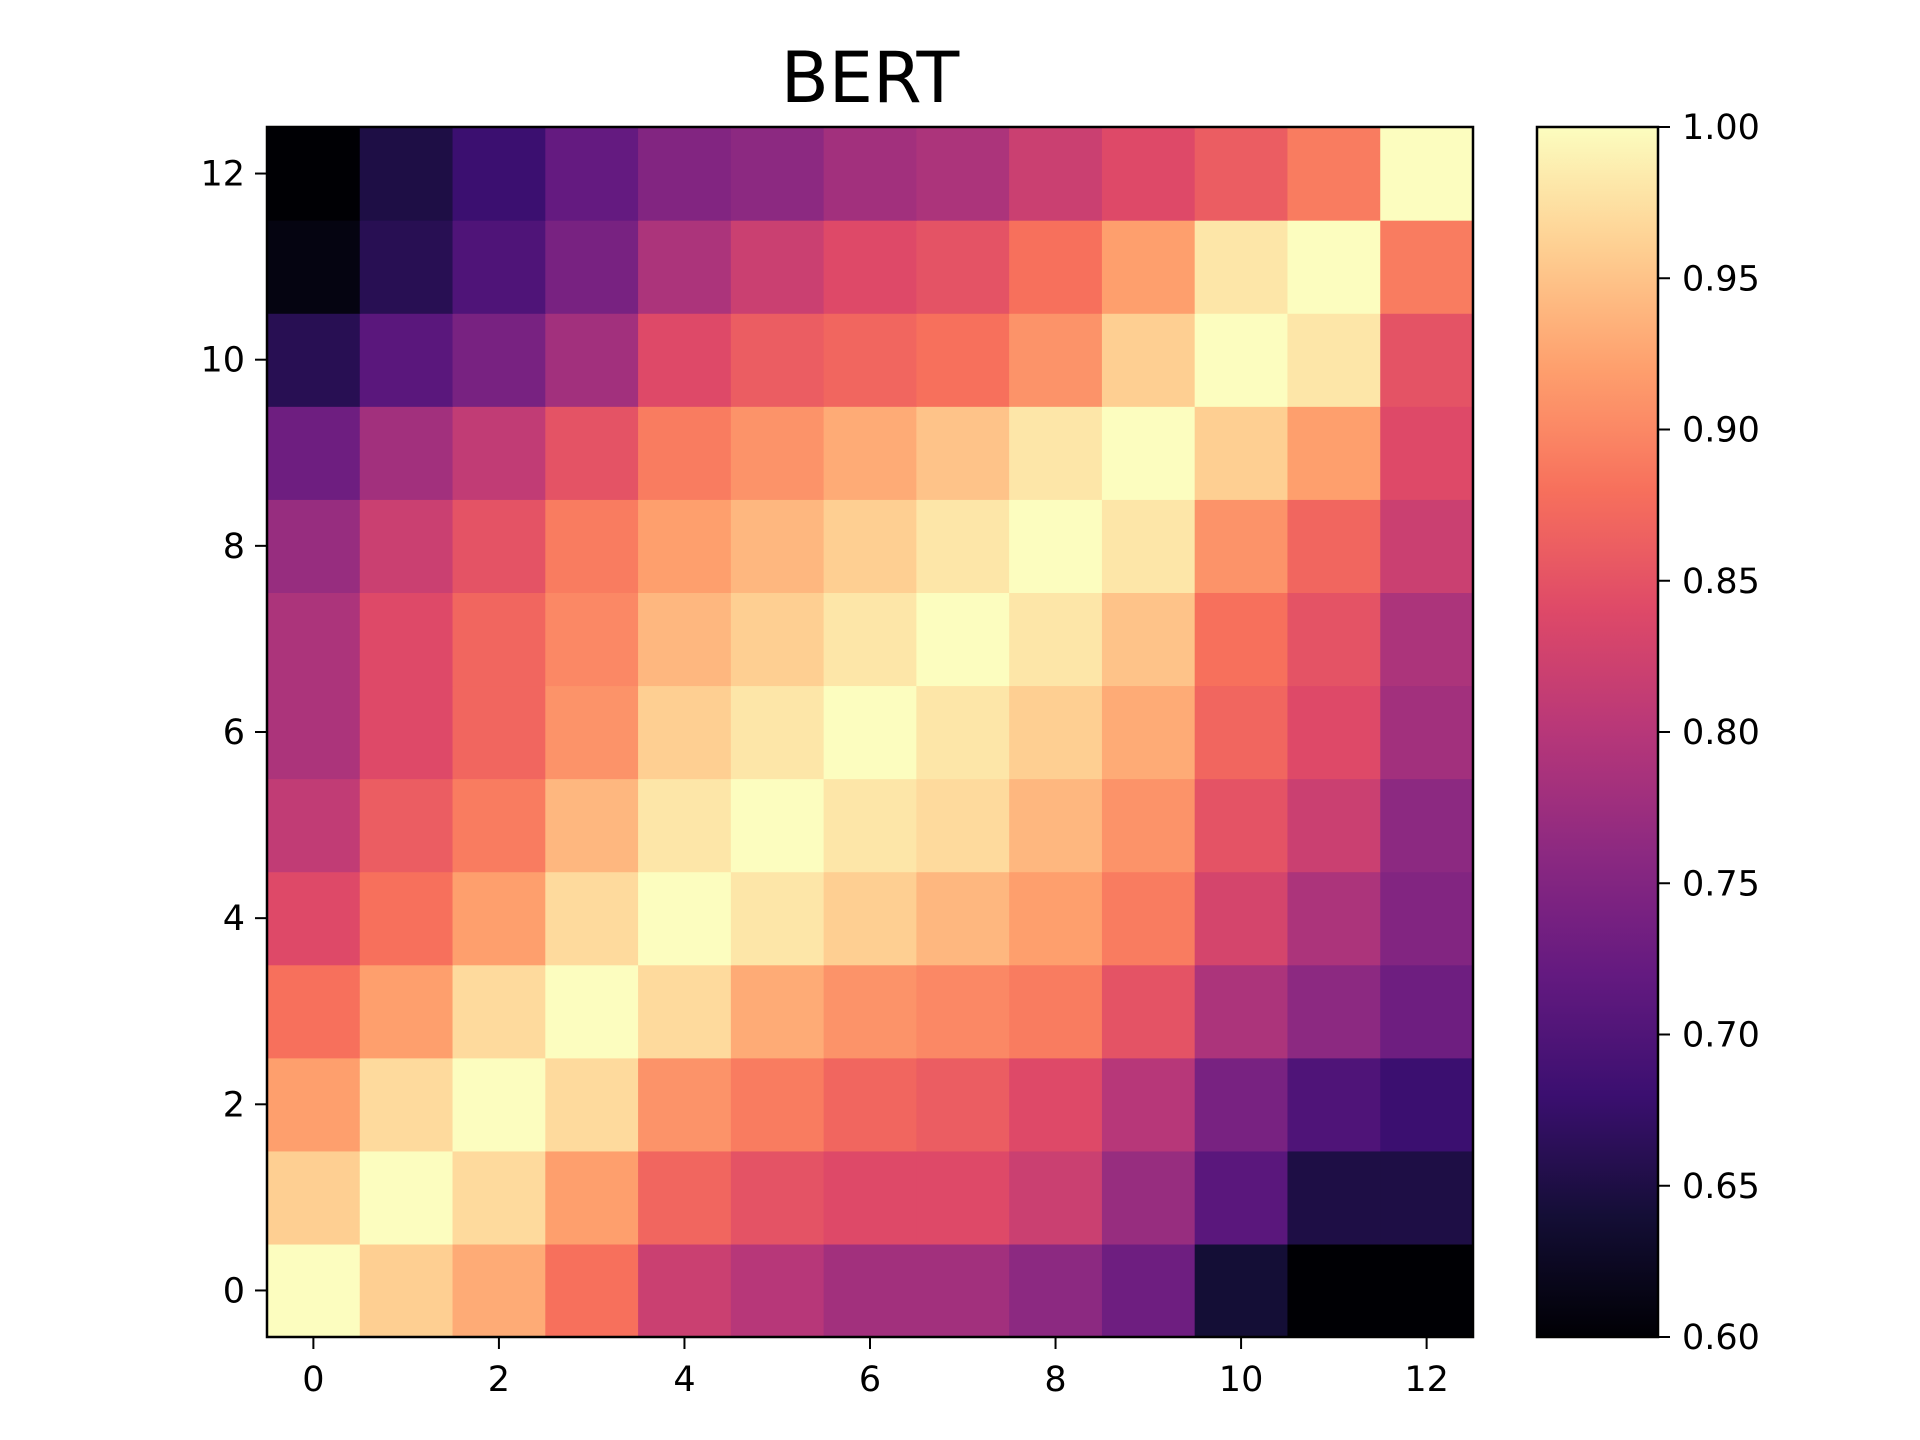 This screenshot has height=1440, width=1920. Describe the element at coordinates (1055, 1380) in the screenshot. I see `x-tick-label: 8` at that location.